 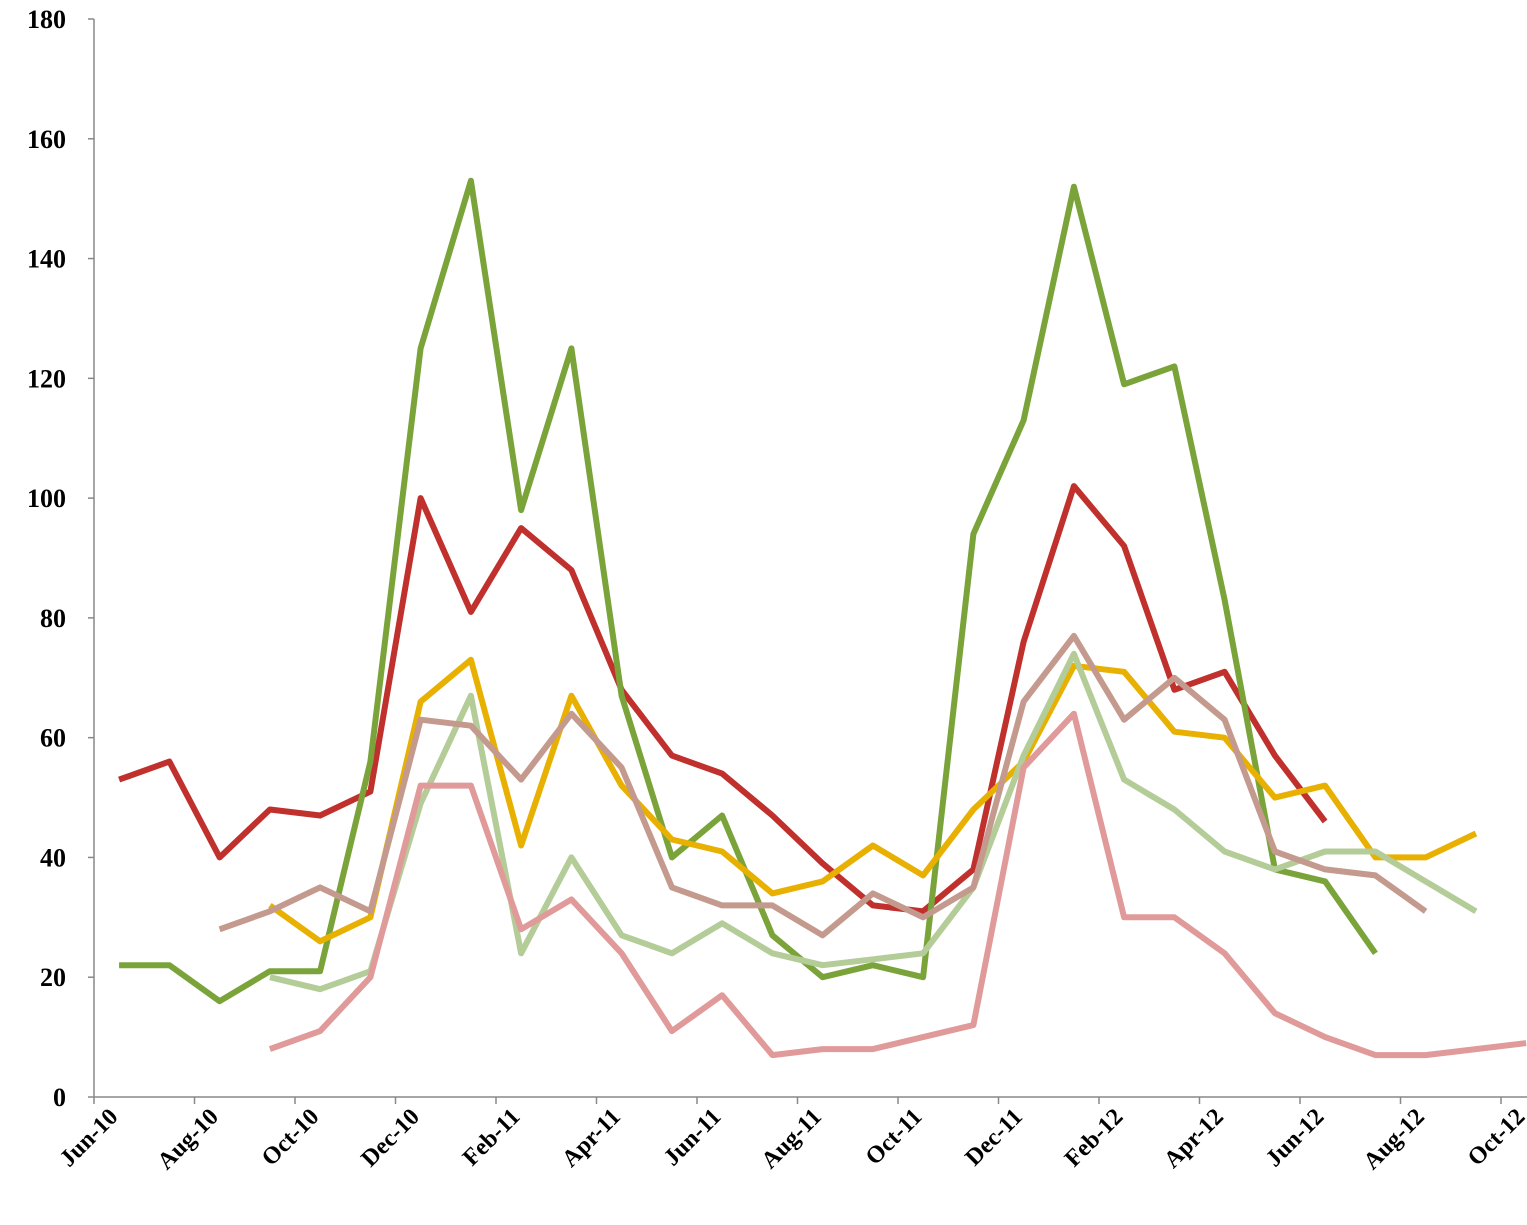 I want to click on x-tick-label: Aug-12, so click(x=1394, y=1139).